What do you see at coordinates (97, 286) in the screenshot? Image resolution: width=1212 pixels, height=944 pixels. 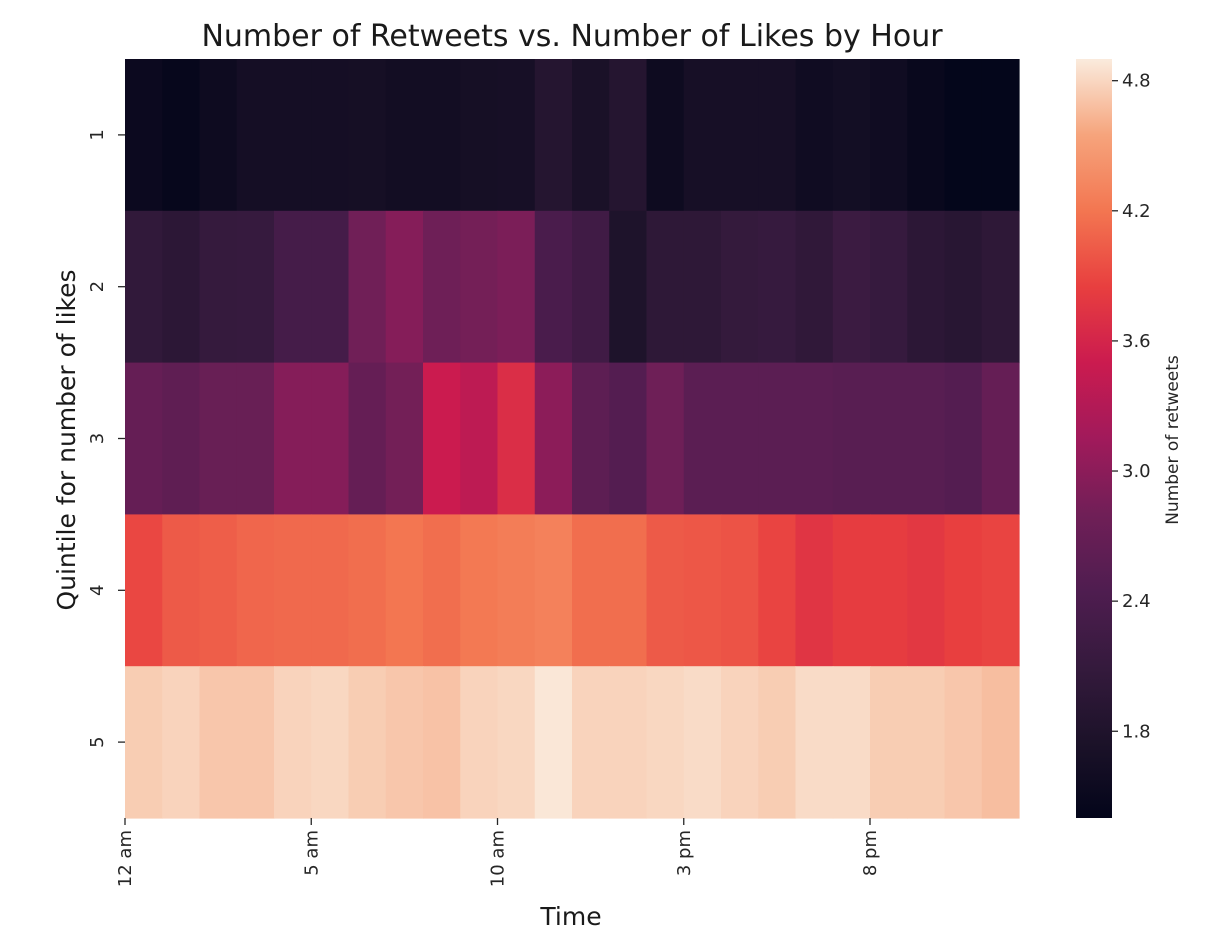 I see `y-tick-label: 2` at bounding box center [97, 286].